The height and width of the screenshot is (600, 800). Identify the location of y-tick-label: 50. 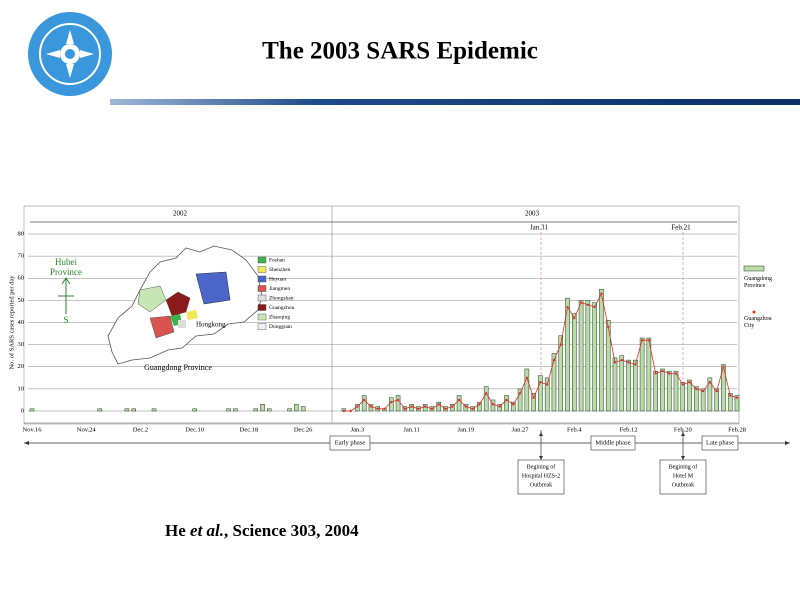
(21, 300).